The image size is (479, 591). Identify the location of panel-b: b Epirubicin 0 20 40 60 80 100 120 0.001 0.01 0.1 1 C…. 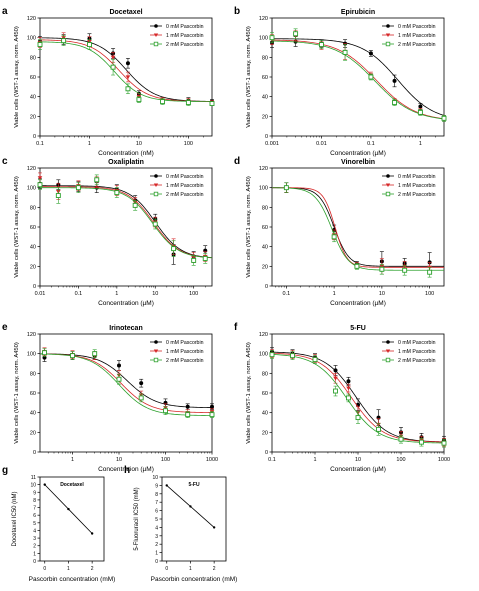
(340, 81).